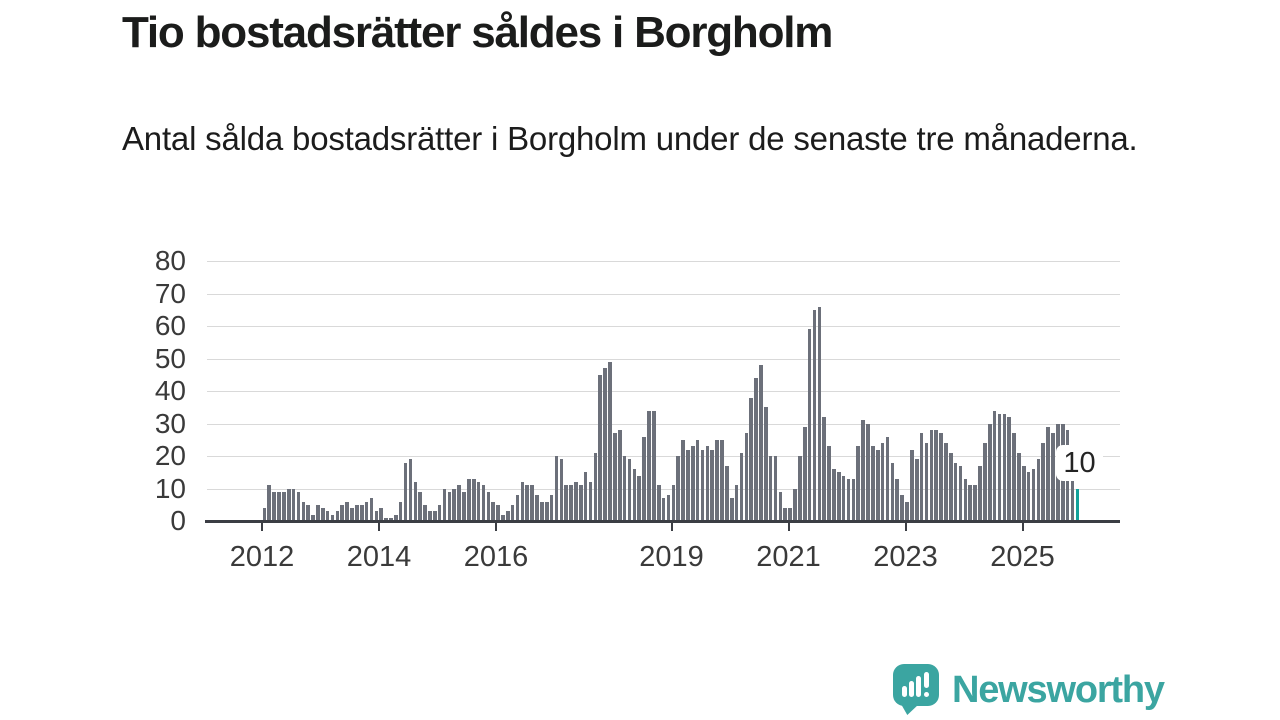 This screenshot has height=720, width=1280. I want to click on x-axis-label: 2019, so click(671, 557).